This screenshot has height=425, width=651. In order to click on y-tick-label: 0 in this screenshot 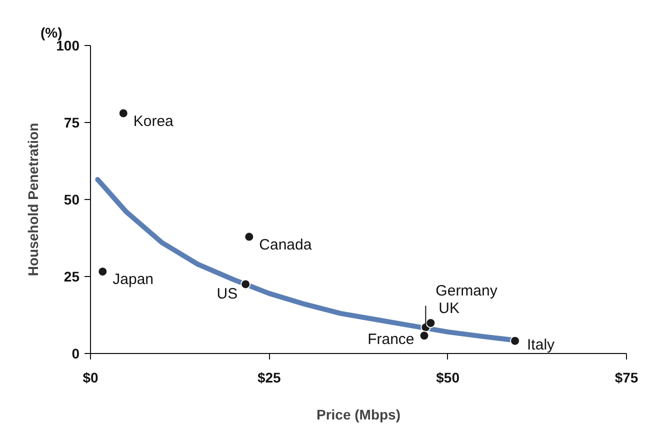, I will do `click(76, 354)`.